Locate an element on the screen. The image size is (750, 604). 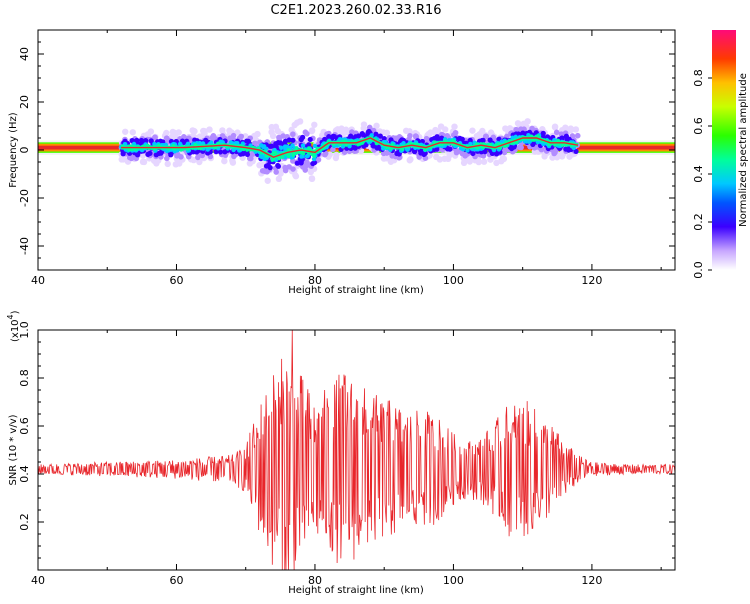
snr-y-tick-label: 0.2 is located at coordinates (24, 522).